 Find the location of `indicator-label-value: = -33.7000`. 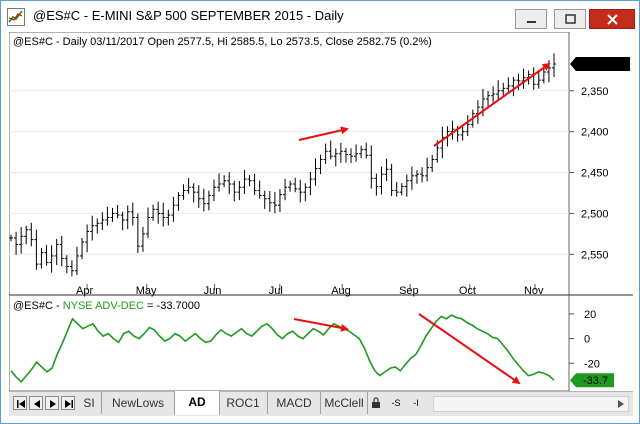

indicator-label-value: = -33.7000 is located at coordinates (172, 306).